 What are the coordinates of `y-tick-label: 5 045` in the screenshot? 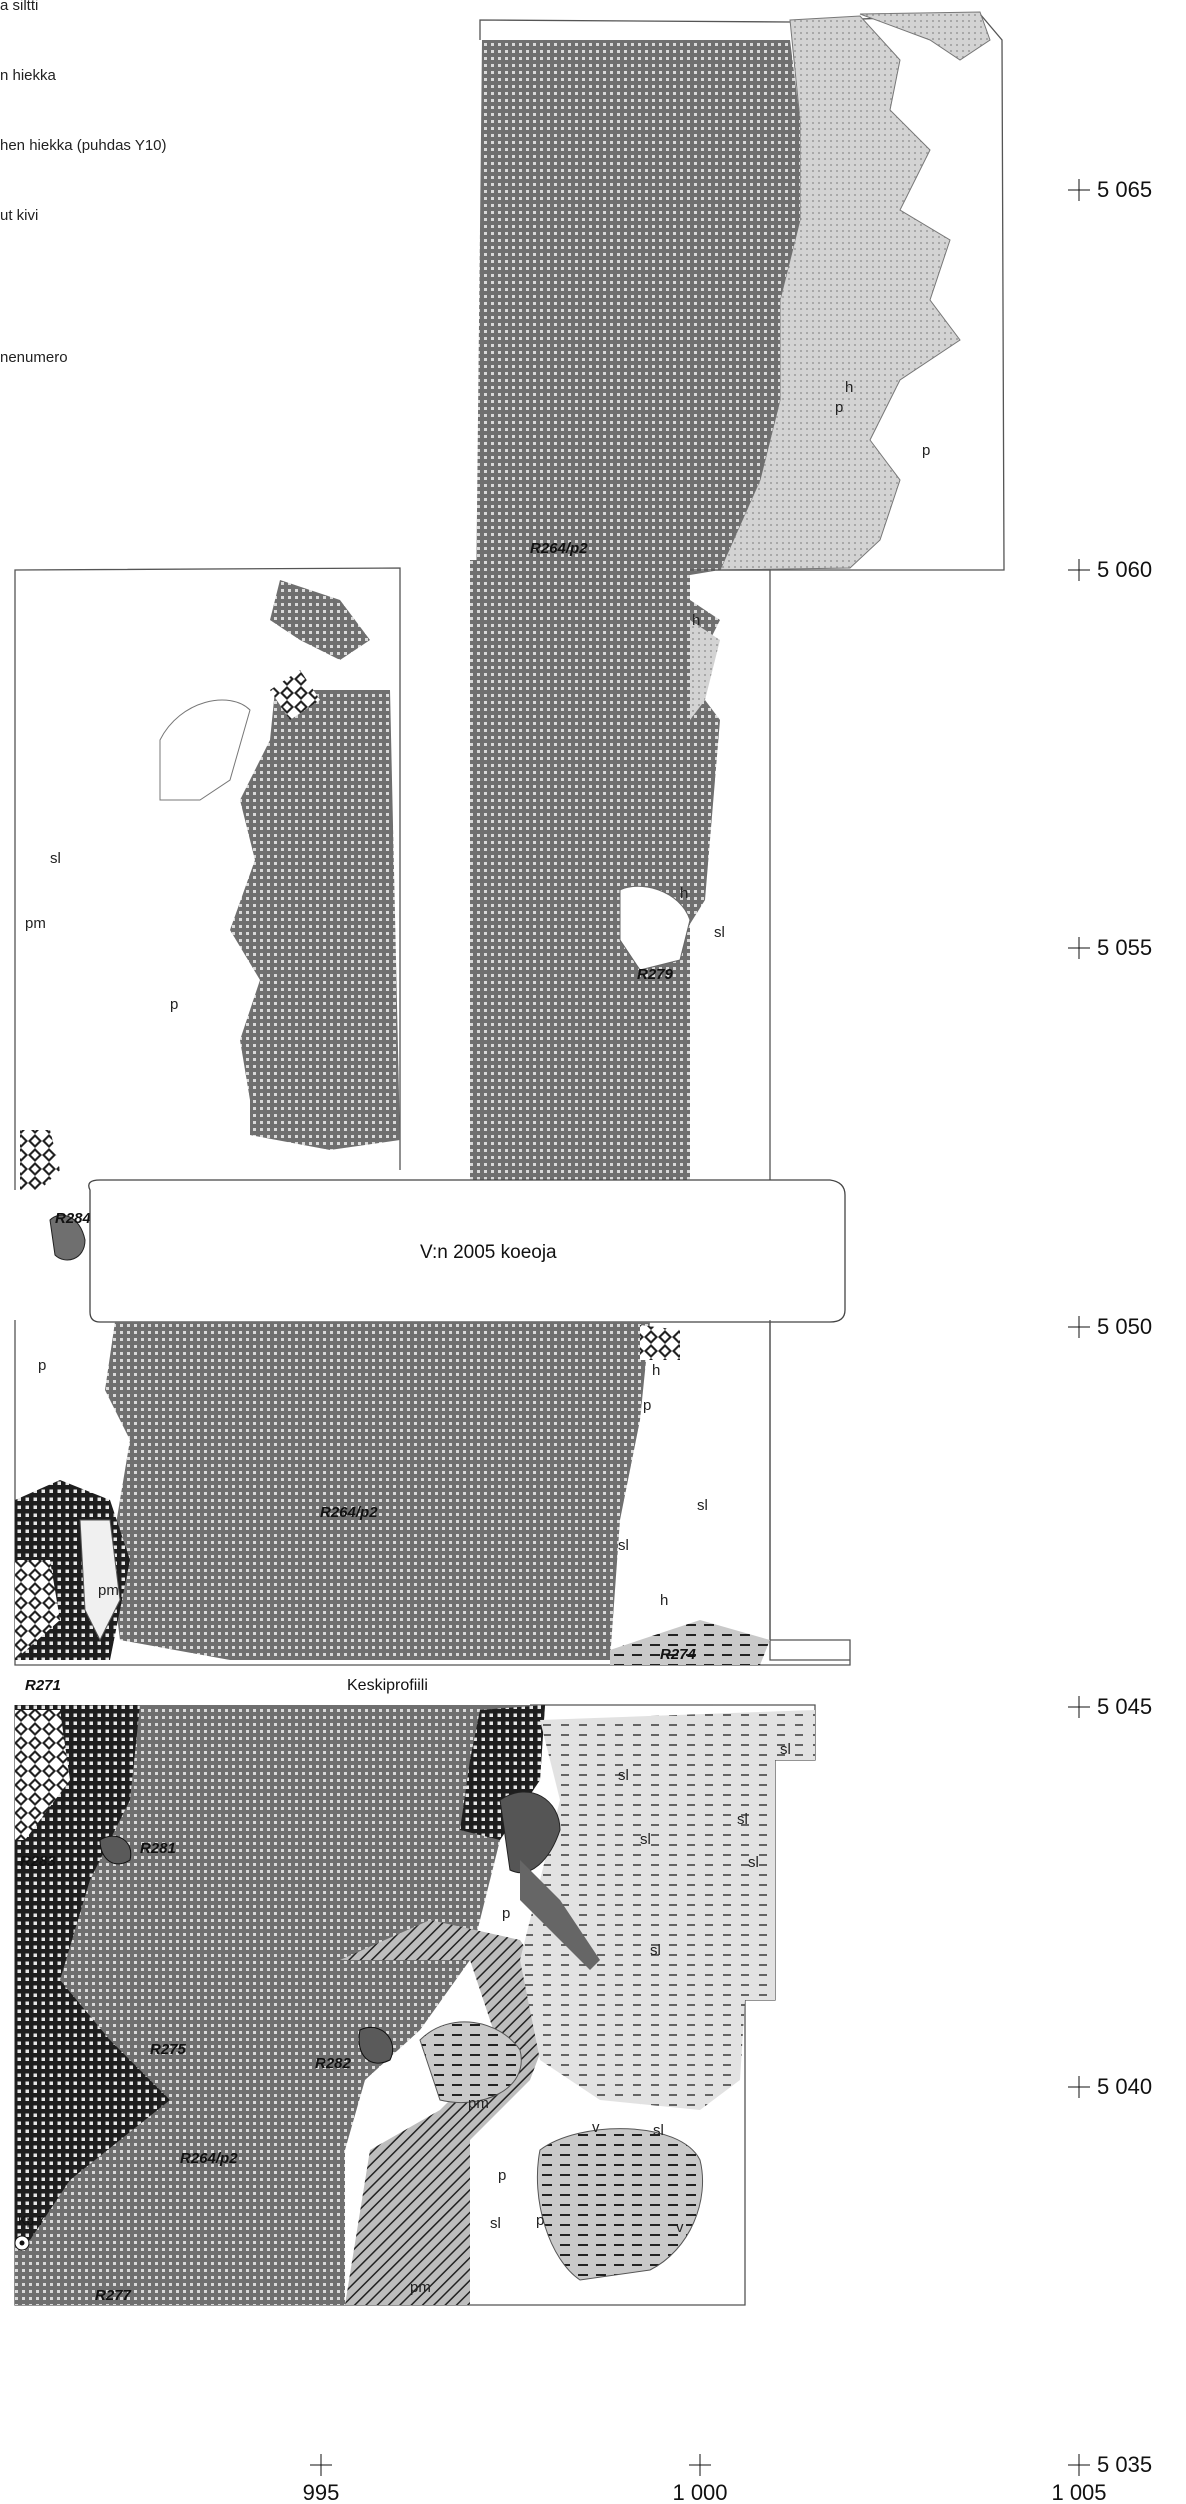 It's located at (1124, 1706).